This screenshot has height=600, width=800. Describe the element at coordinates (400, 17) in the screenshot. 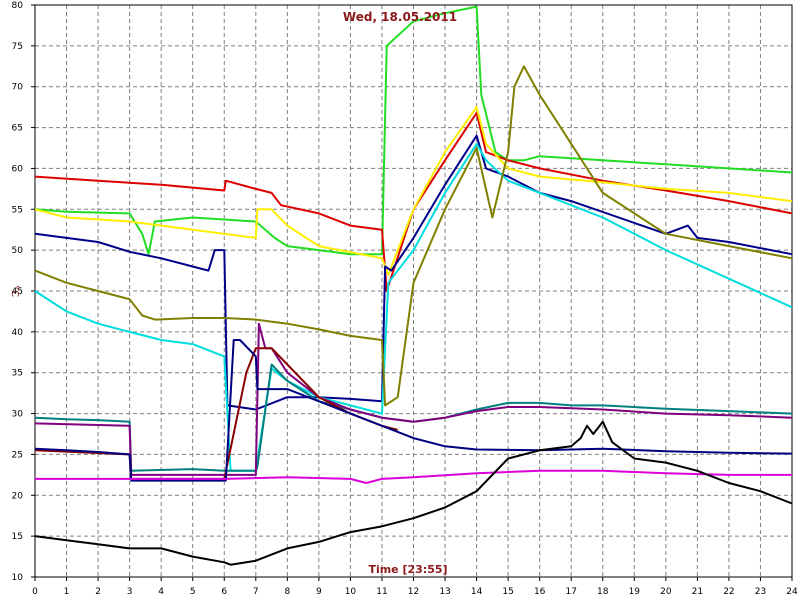

I see `chart-title: Wed, 18.05.2011` at that location.